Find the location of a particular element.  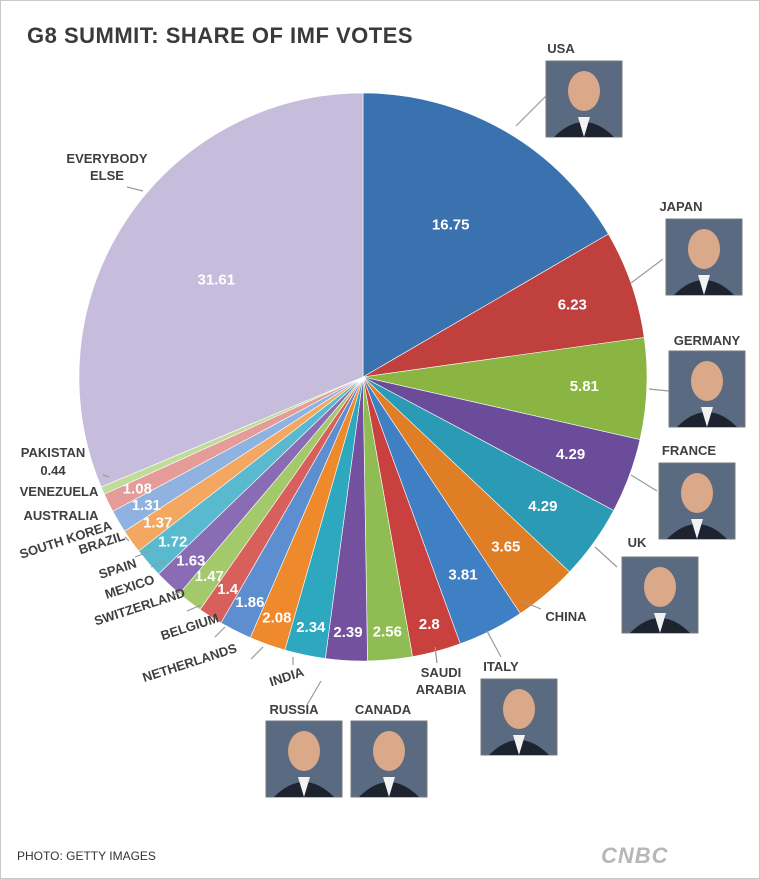

category-label-russia: RUSSIA is located at coordinates (294, 709).